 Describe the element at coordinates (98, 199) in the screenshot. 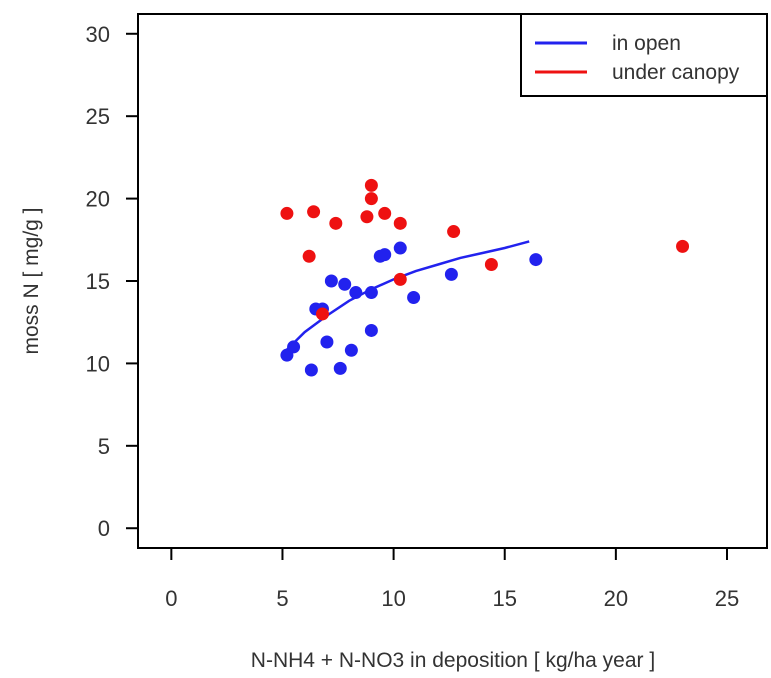

I see `y-tick-label: 20` at that location.